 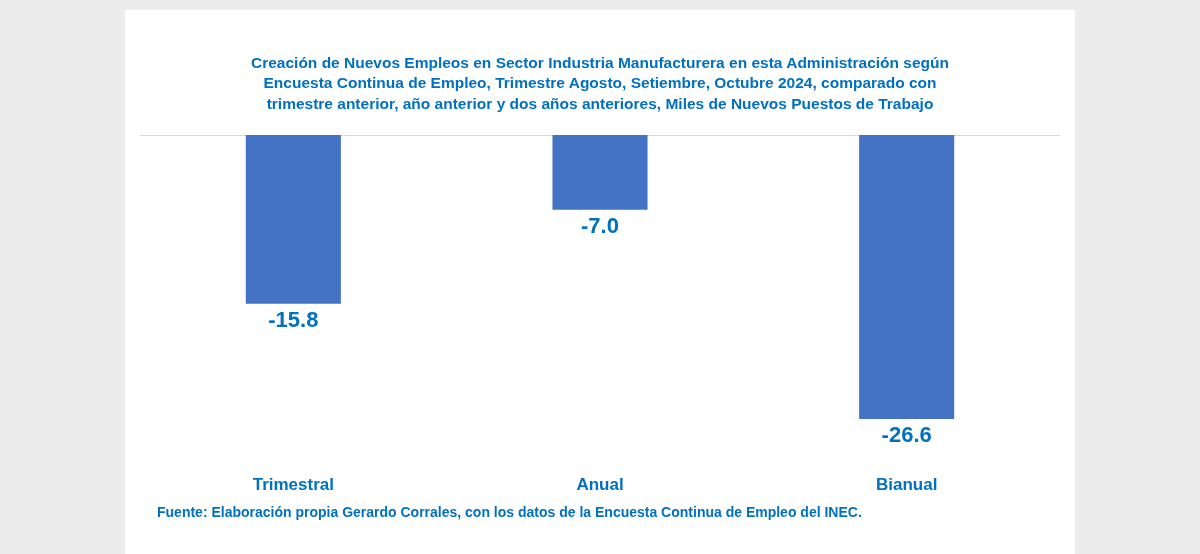 What do you see at coordinates (509, 512) in the screenshot?
I see `source-note: Fuente: Elaboración propia Gerardo Corrales, con los datos de la Encuesta Continua de Empleo del INEC.` at bounding box center [509, 512].